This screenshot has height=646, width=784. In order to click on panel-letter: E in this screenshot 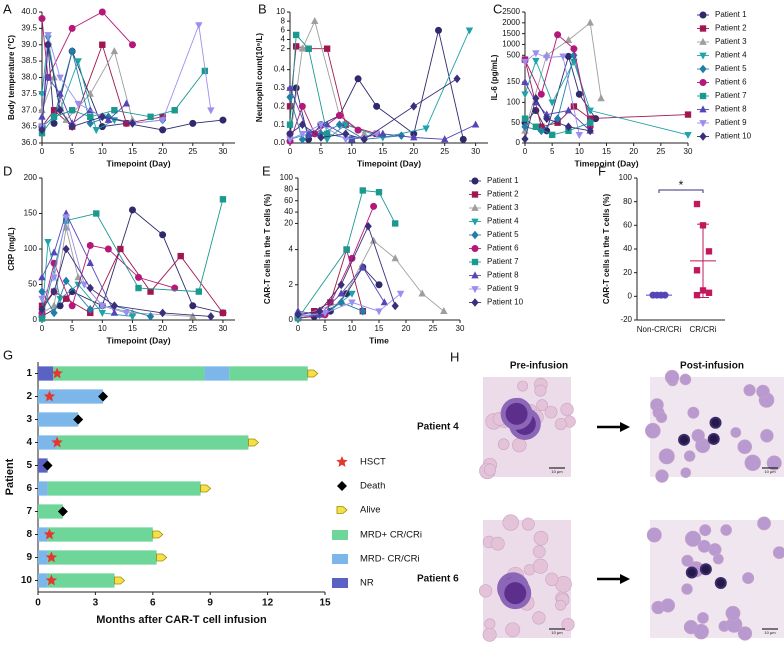, I will do `click(266, 170)`.